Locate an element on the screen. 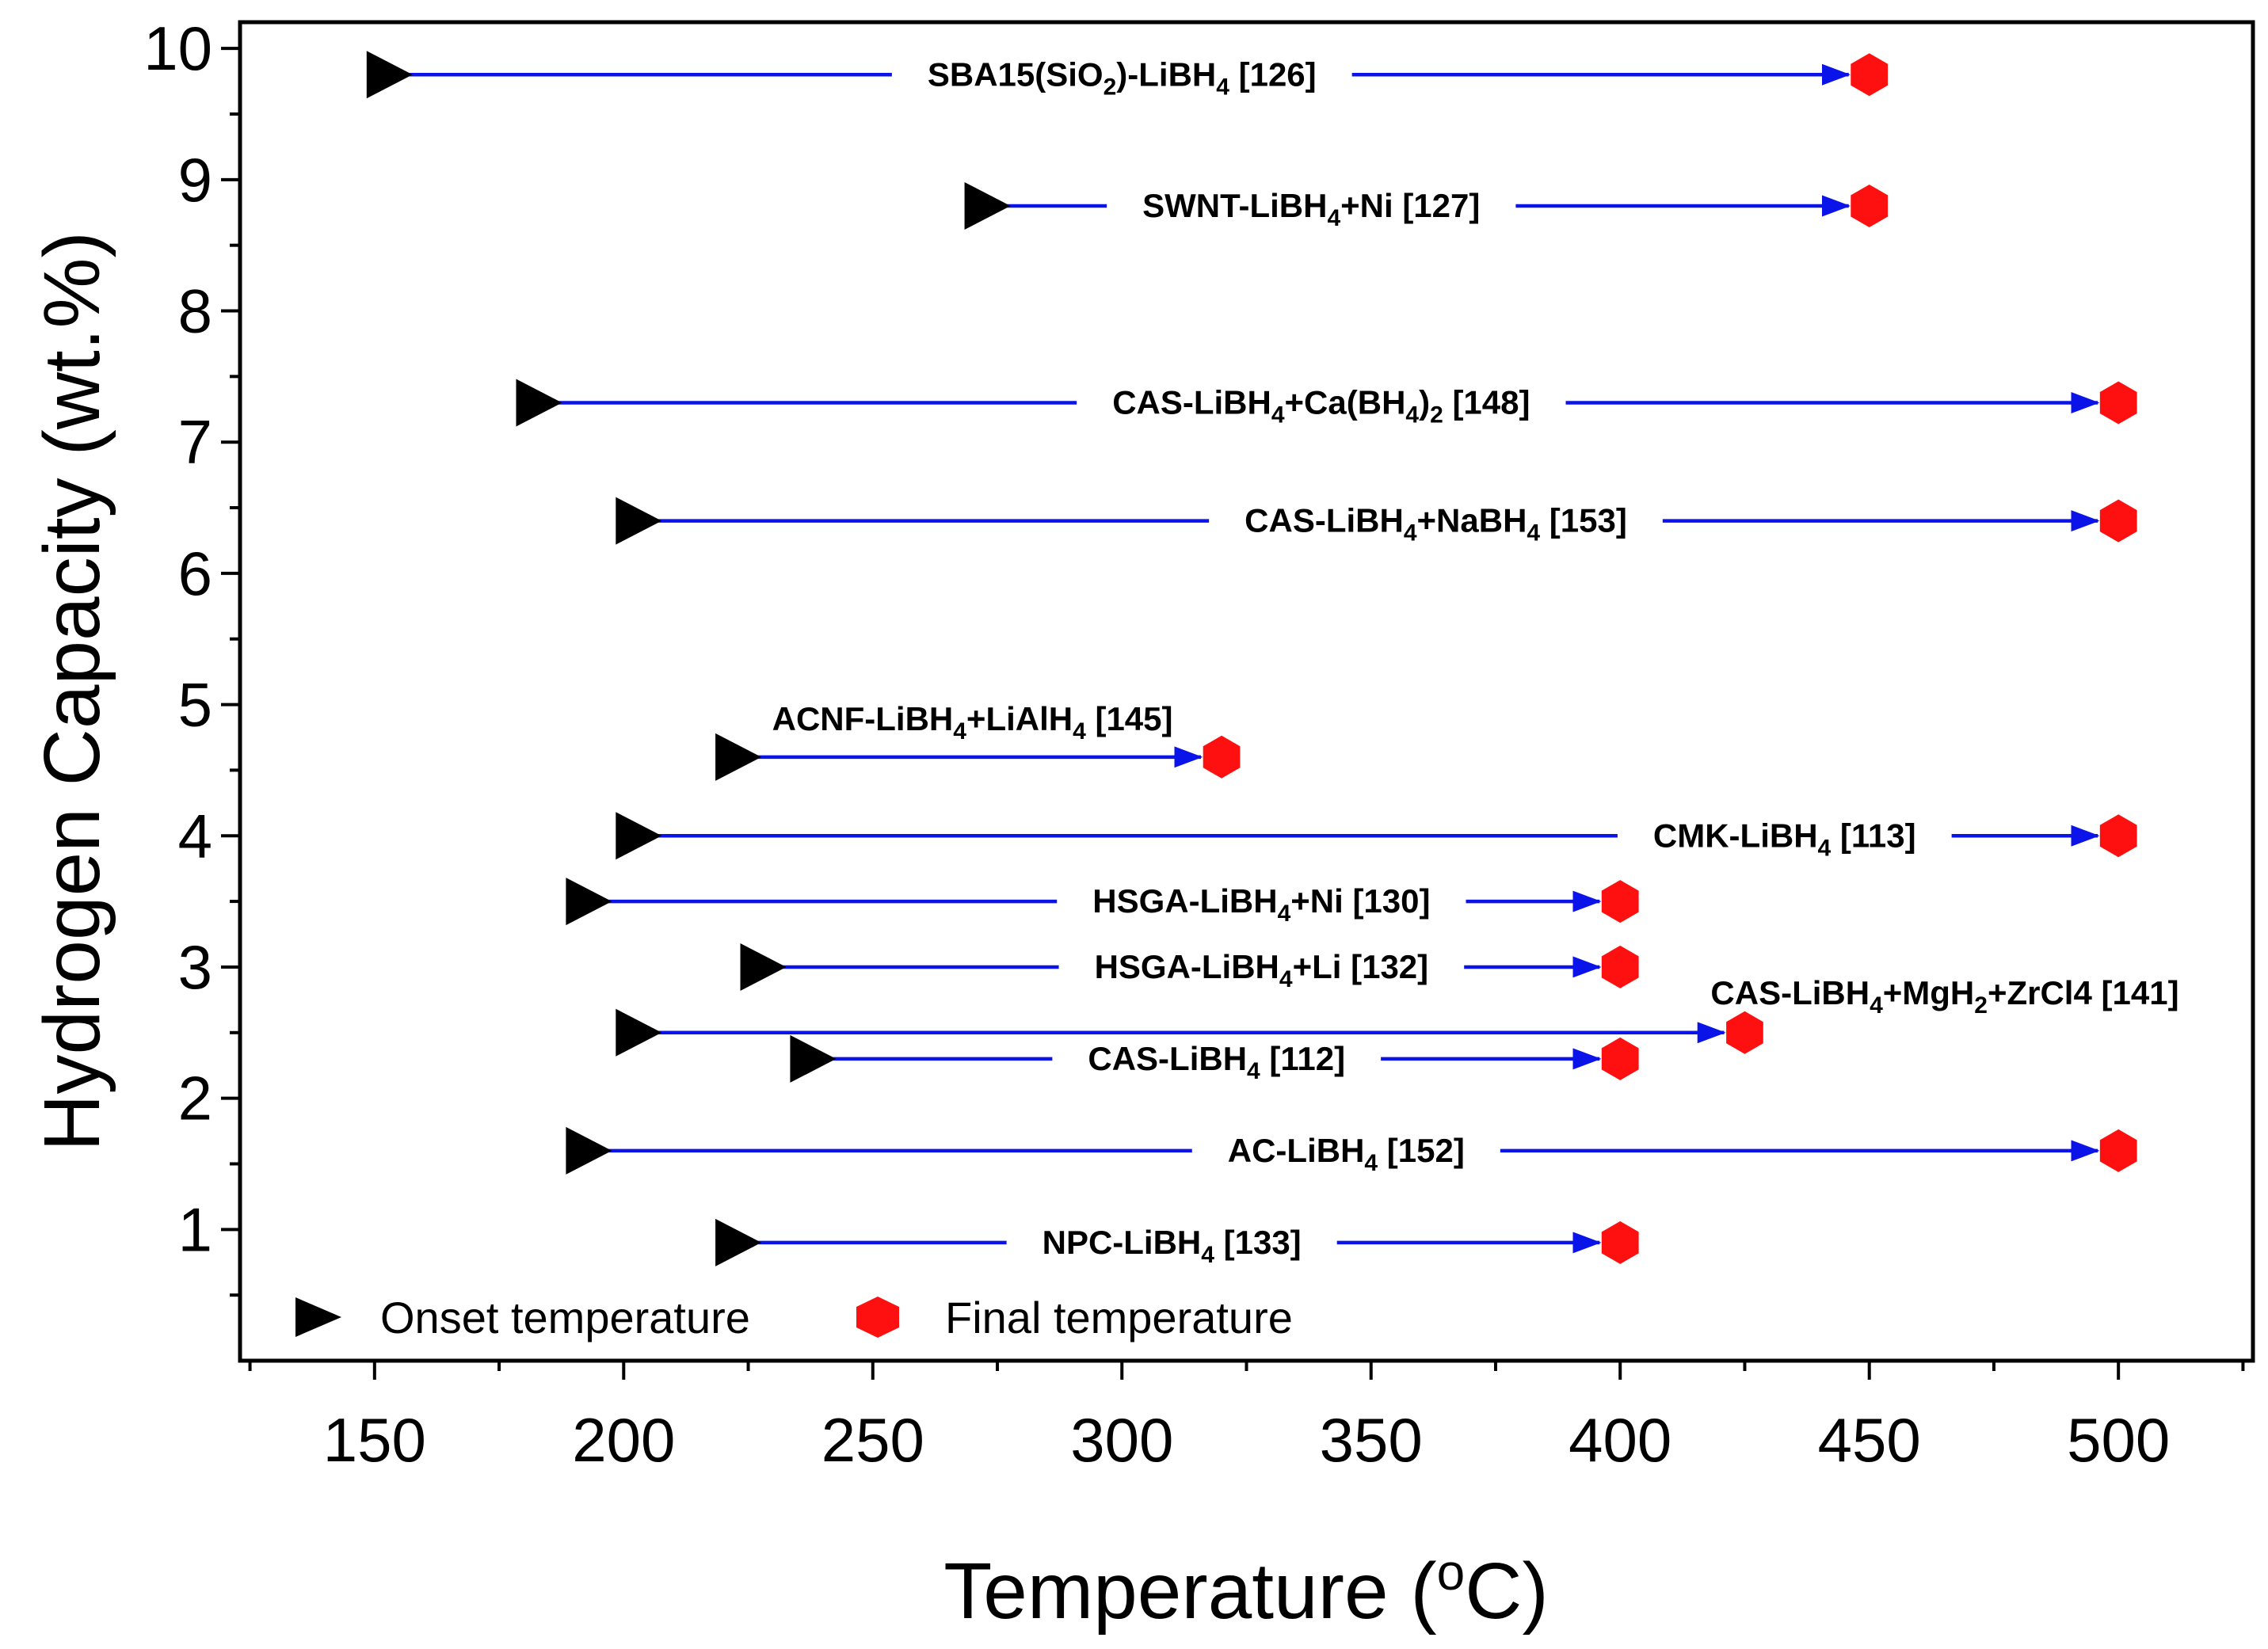 Image resolution: width=2268 pixels, height=1649 pixels. legend: Onset temperature Final temperature is located at coordinates (794, 1317).